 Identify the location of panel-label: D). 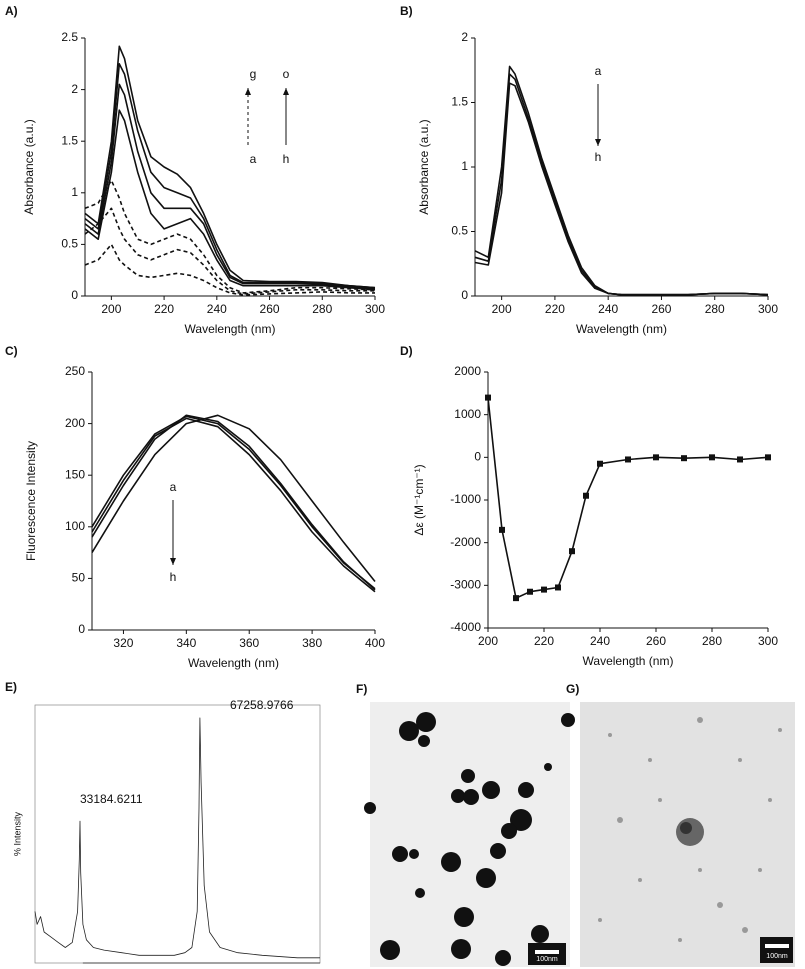
(406, 351).